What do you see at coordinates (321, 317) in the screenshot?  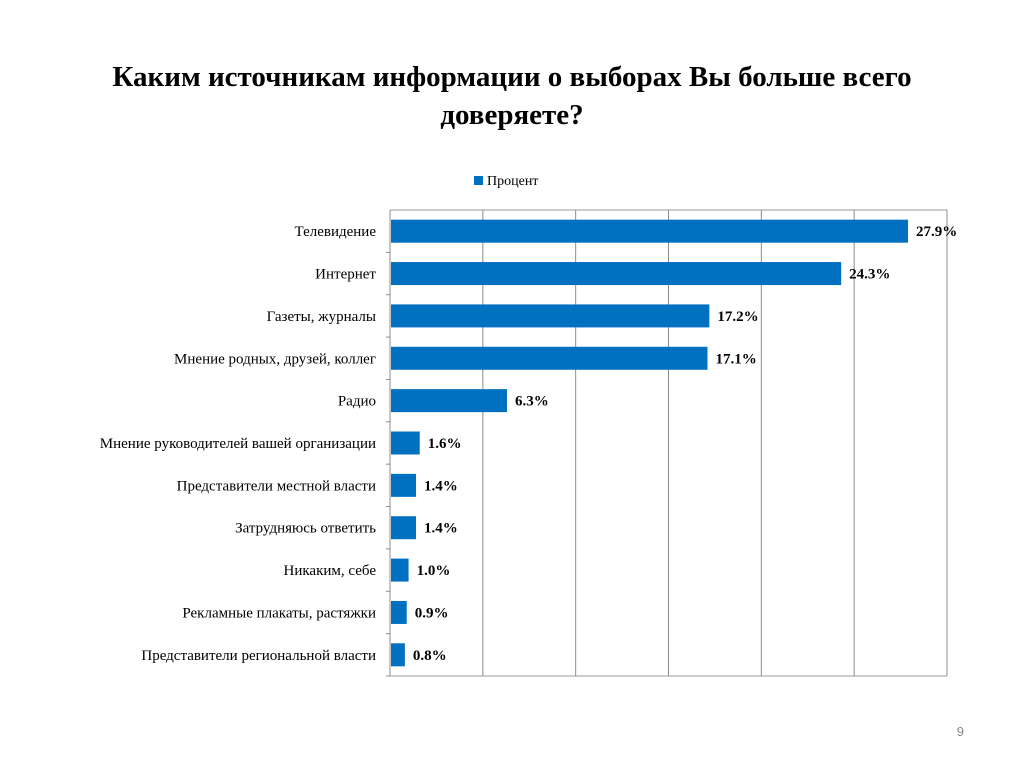 I see `category-label: Газеты, журналы` at bounding box center [321, 317].